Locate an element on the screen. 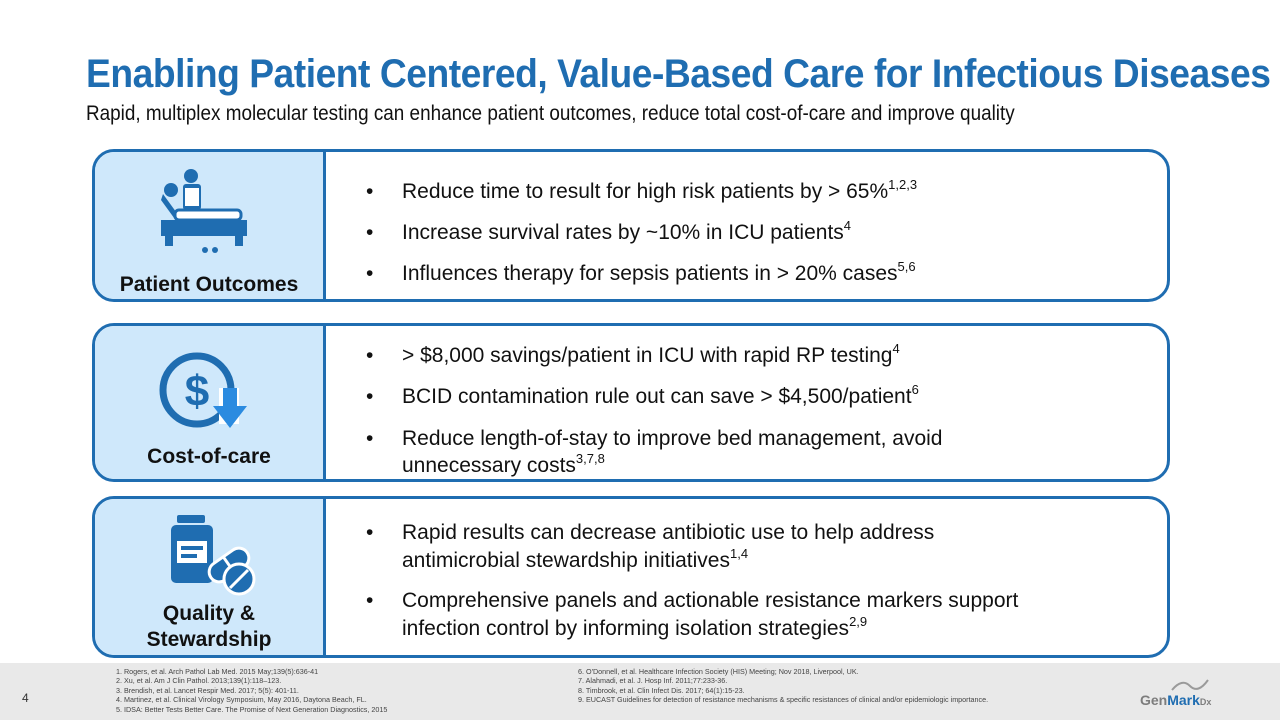 This screenshot has height=720, width=1280. patient-outcomes-panel: Patient Outcomes is located at coordinates (210, 225).